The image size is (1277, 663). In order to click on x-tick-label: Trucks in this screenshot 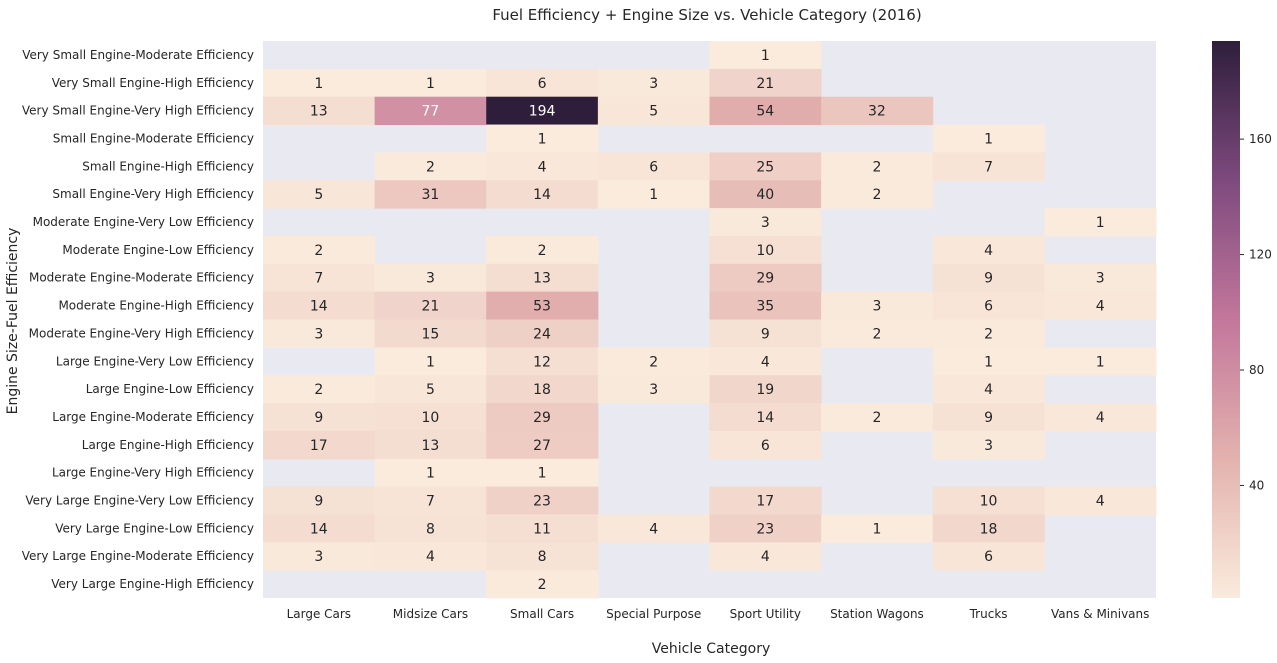, I will do `click(988, 614)`.